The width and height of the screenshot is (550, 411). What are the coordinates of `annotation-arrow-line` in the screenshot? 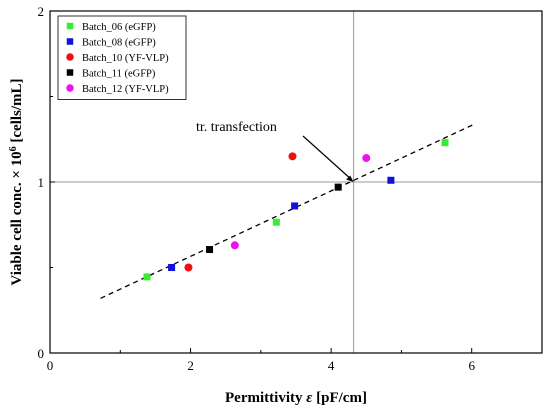 It's located at (326, 156).